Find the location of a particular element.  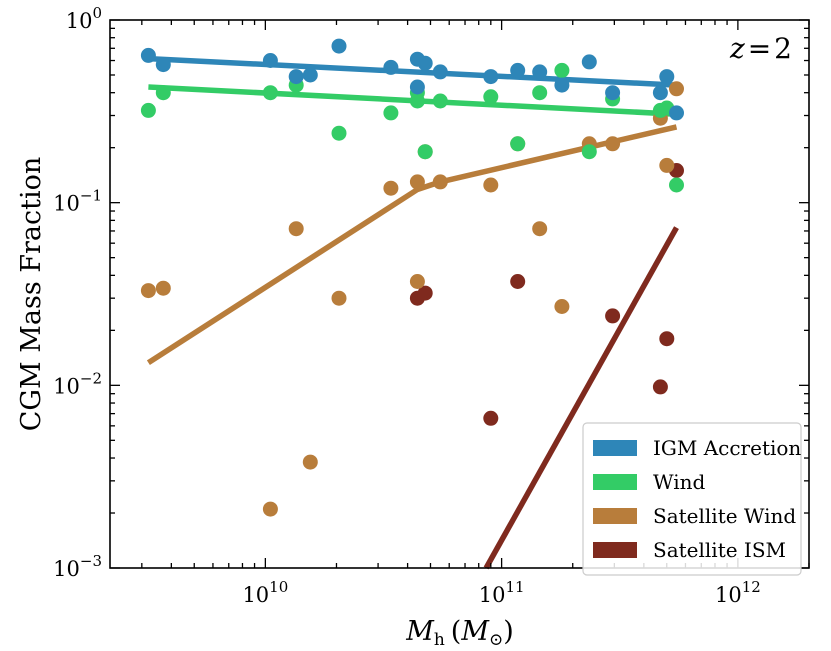

legend-label-igm-accretion: IGM Accretion is located at coordinates (727, 448).